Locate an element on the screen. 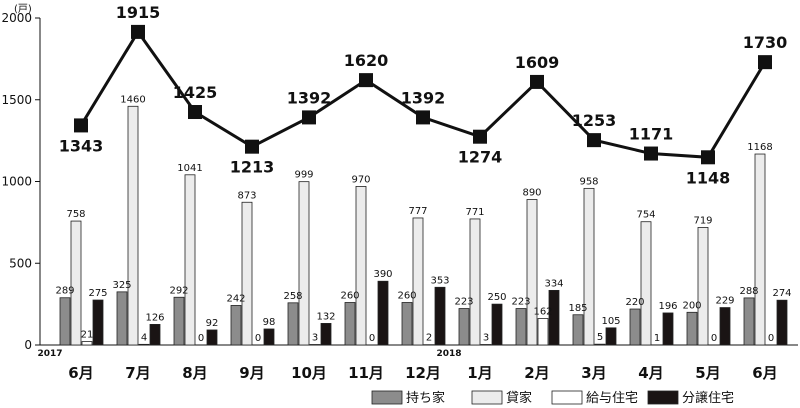 This screenshot has height=408, width=800. x-tick-label: 11月 is located at coordinates (366, 373).